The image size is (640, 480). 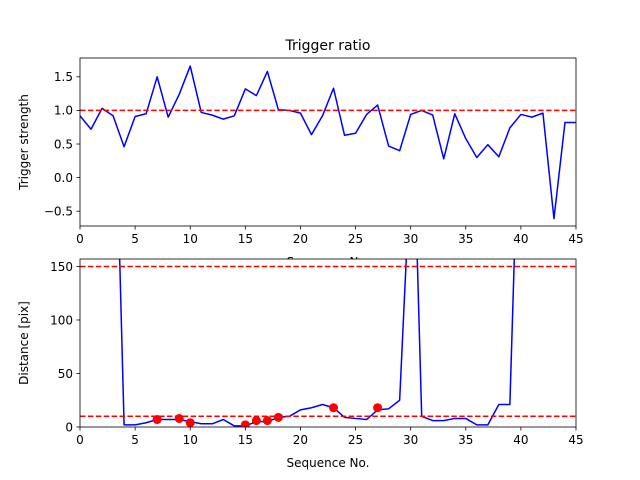 What do you see at coordinates (61, 320) in the screenshot?
I see `y-tick-label: 100` at bounding box center [61, 320].